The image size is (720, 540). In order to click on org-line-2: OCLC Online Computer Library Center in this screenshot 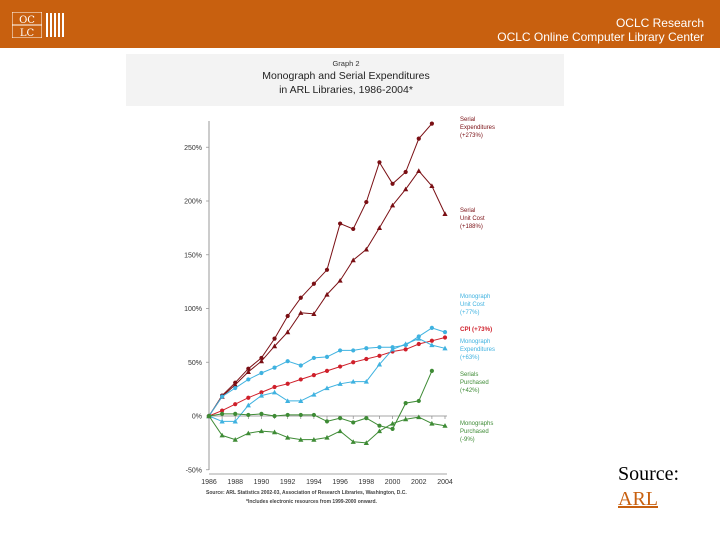, I will do `click(600, 37)`.